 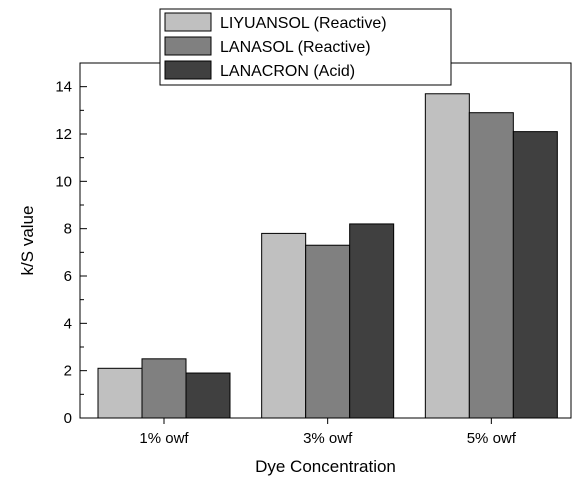 I want to click on y-tick-label: 4, so click(x=68, y=323).